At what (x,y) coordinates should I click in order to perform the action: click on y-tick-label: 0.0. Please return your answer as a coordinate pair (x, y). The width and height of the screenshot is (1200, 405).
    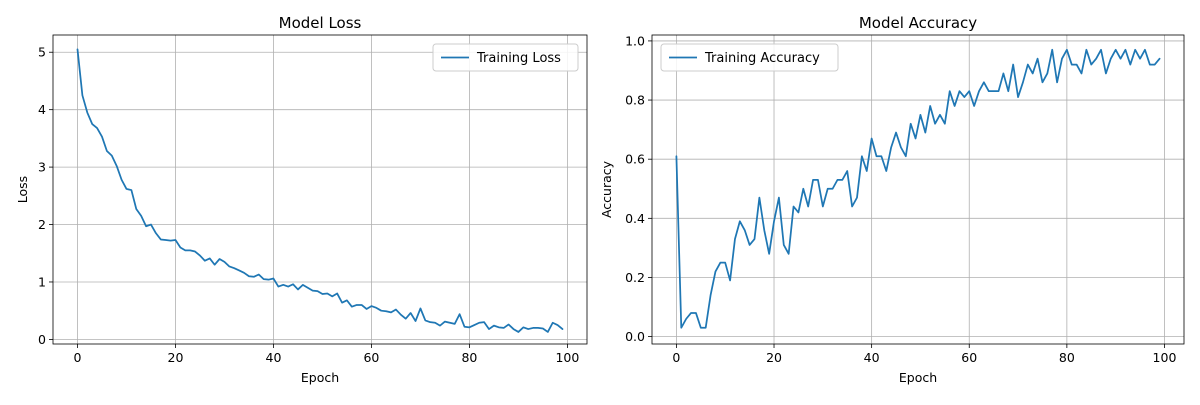
    Looking at the image, I should click on (635, 336).